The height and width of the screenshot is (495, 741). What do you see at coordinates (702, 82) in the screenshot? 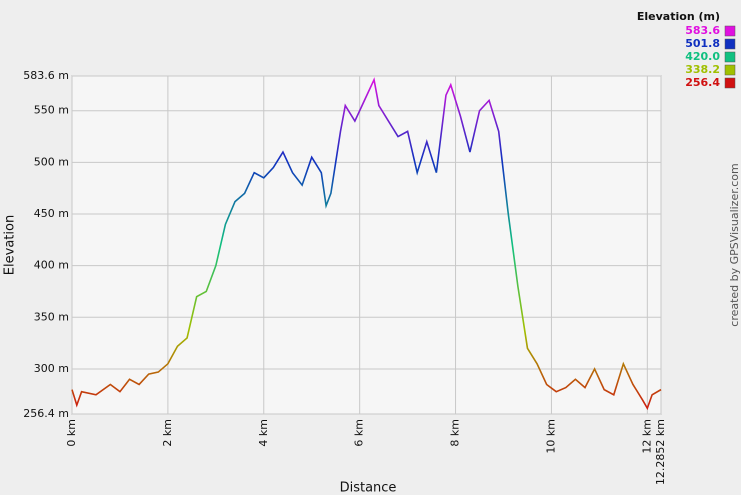
I see `legend-label: 256.4` at bounding box center [702, 82].